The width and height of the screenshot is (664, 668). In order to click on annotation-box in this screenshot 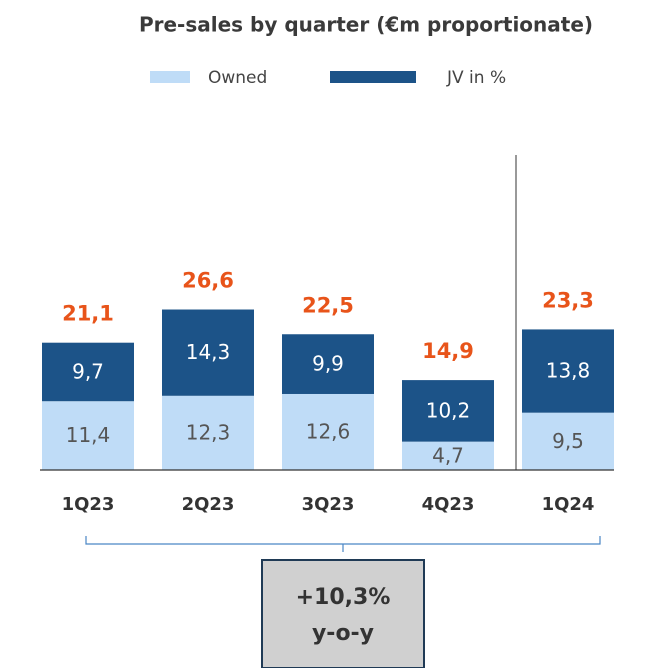, I will do `click(343, 613)`.